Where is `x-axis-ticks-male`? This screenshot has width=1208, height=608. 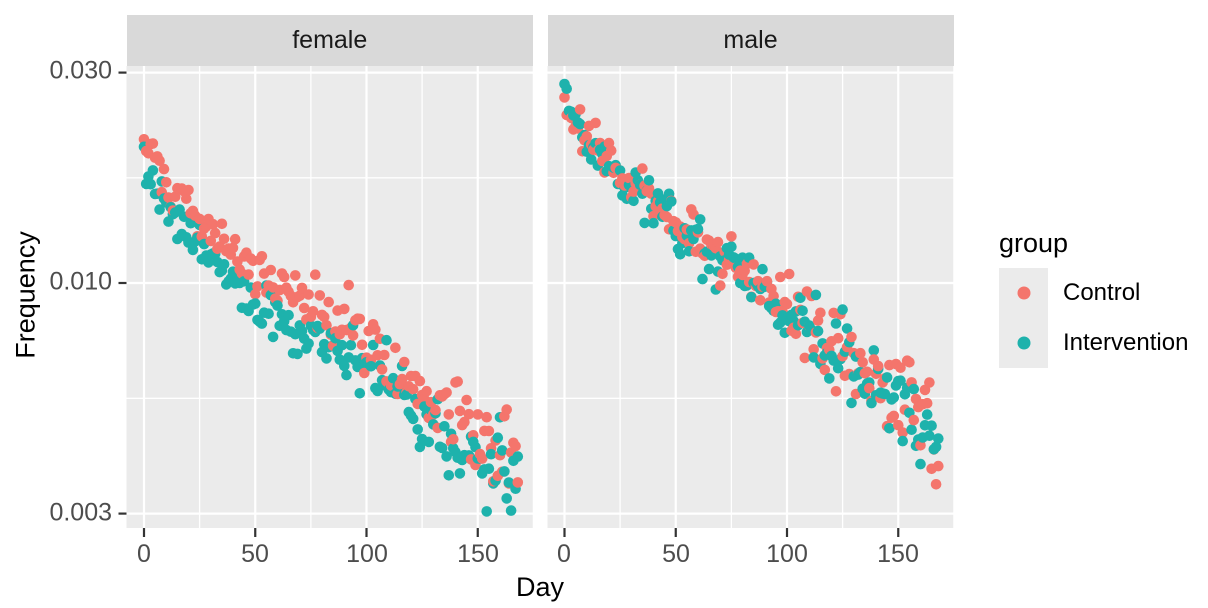
x-axis-ticks-male is located at coordinates (731, 532).